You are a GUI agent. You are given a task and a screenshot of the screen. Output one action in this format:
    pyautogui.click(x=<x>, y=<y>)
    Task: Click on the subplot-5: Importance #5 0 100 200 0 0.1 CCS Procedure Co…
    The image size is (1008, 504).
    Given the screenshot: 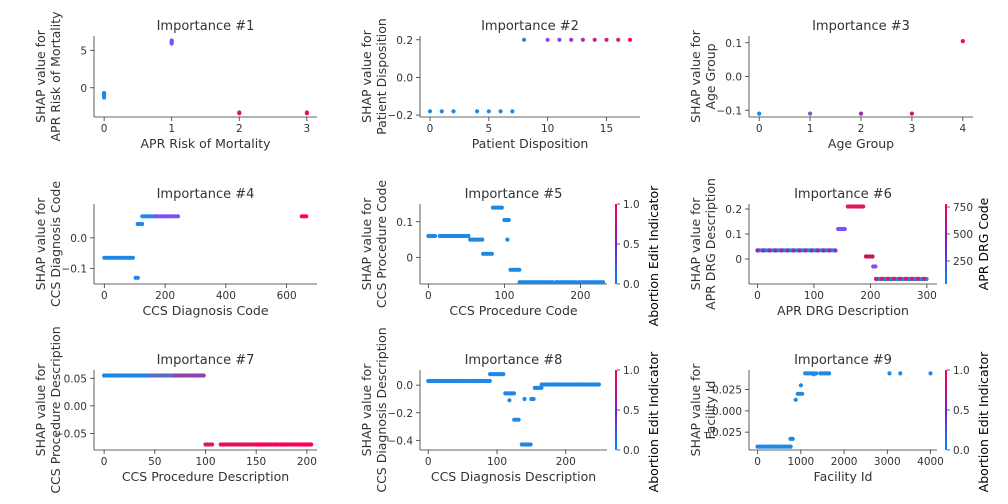 What is the action you would take?
    pyautogui.click(x=510, y=253)
    